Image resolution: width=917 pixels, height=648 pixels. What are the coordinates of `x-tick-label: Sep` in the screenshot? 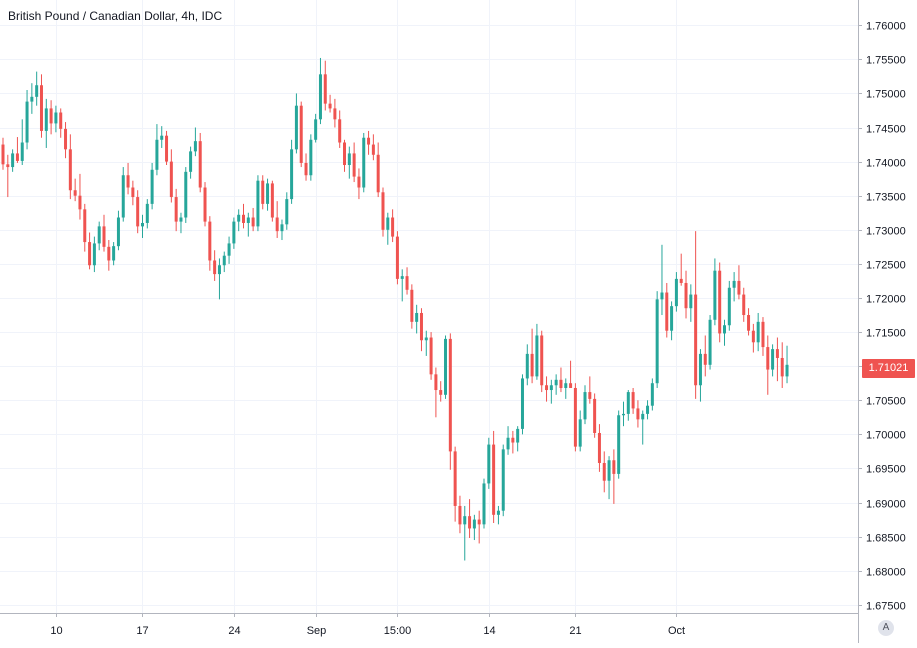 It's located at (317, 631).